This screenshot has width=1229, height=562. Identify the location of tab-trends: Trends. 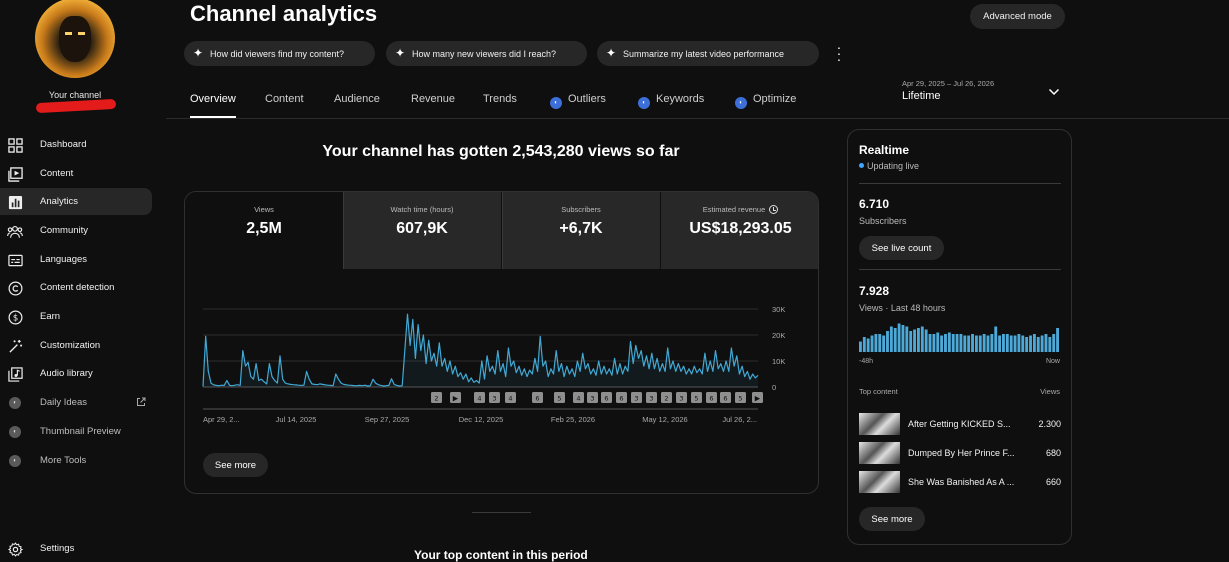
(500, 99).